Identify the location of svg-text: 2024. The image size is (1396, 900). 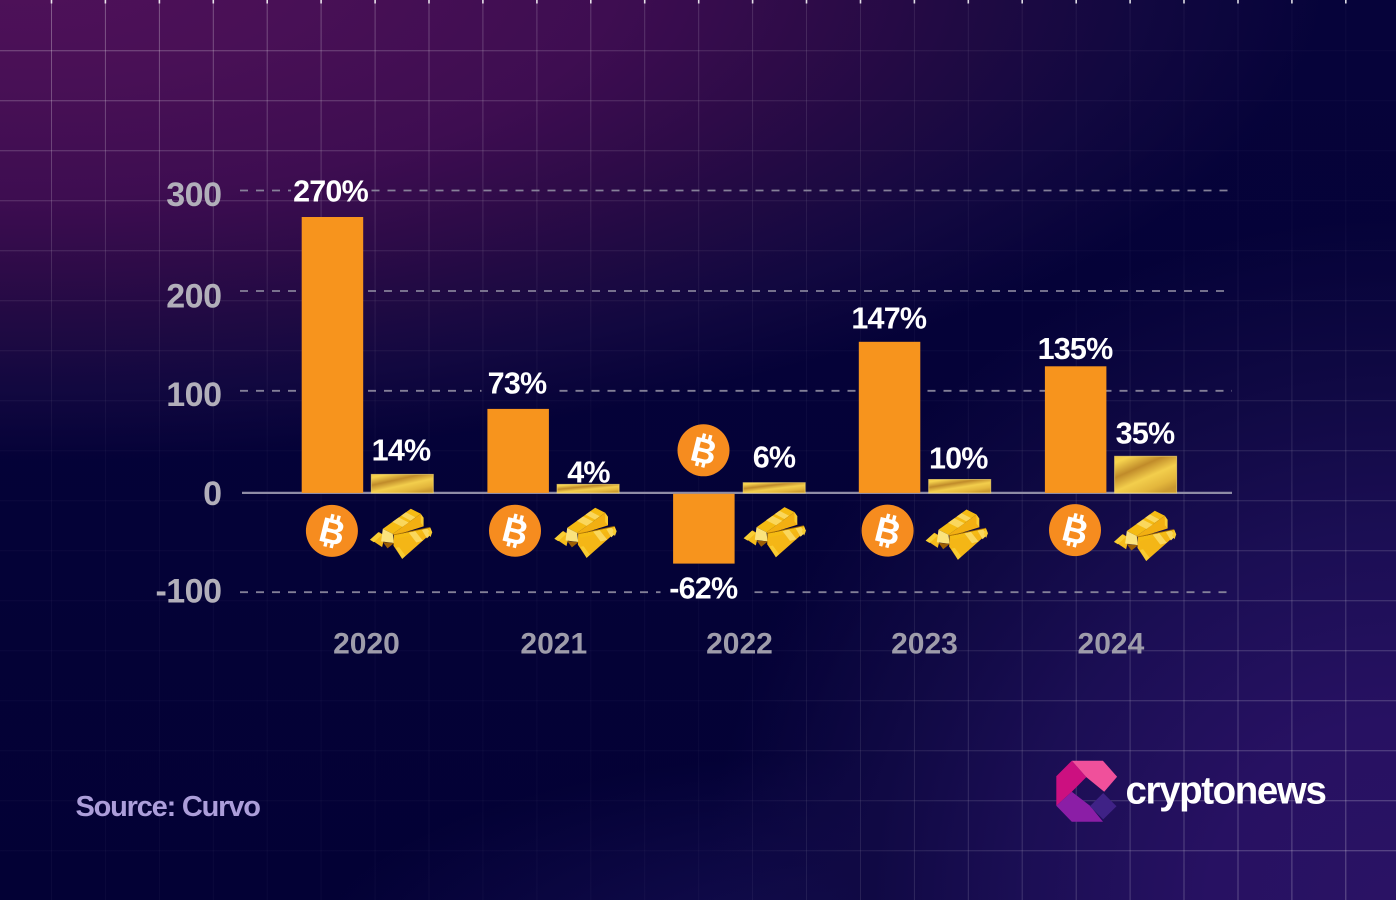
(1111, 644).